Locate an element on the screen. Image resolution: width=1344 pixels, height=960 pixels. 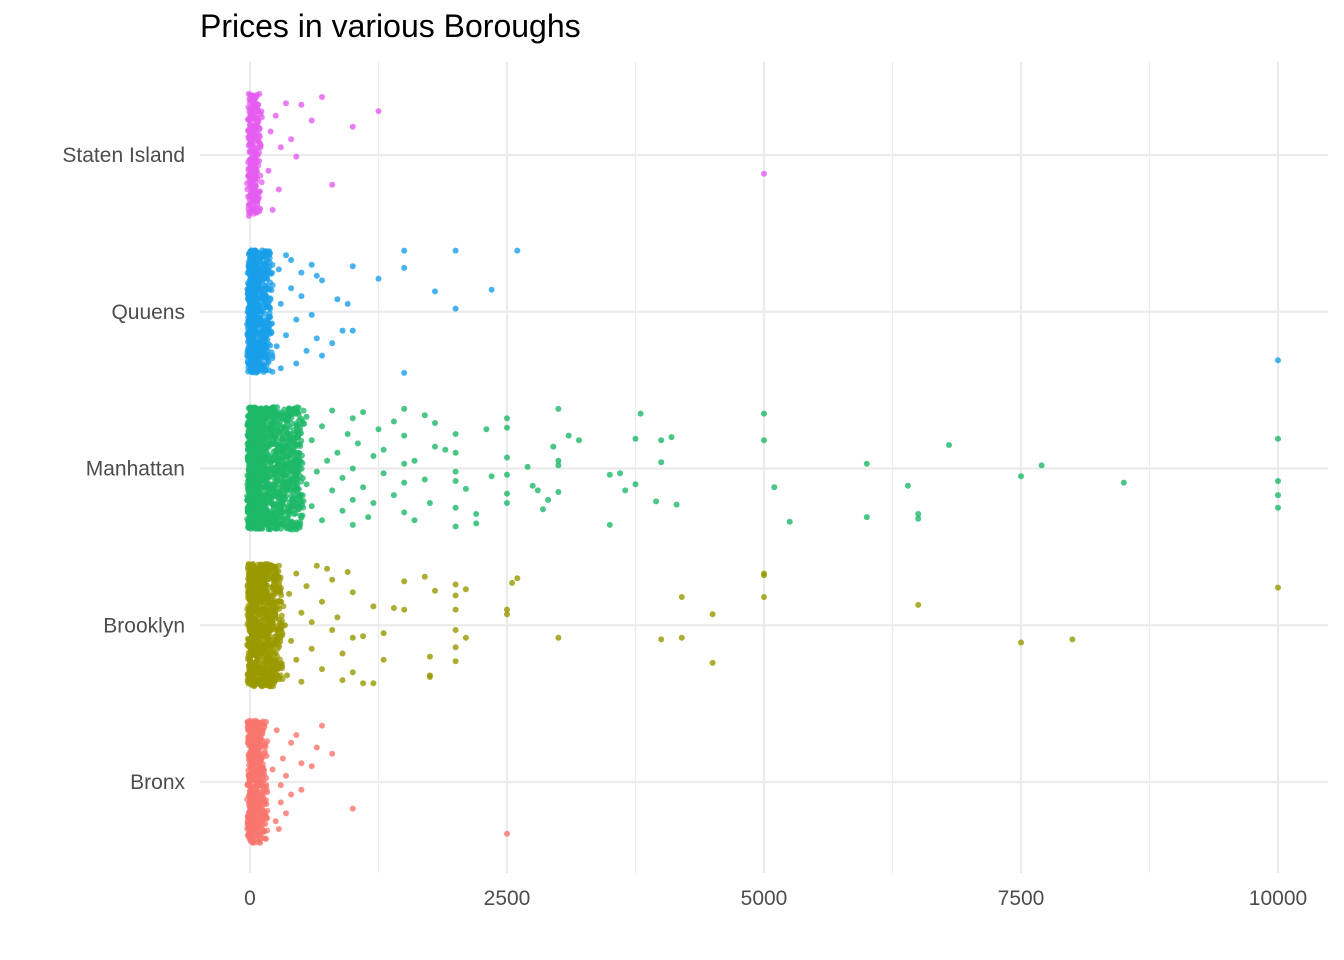
x-tick-label: 2500 is located at coordinates (507, 898).